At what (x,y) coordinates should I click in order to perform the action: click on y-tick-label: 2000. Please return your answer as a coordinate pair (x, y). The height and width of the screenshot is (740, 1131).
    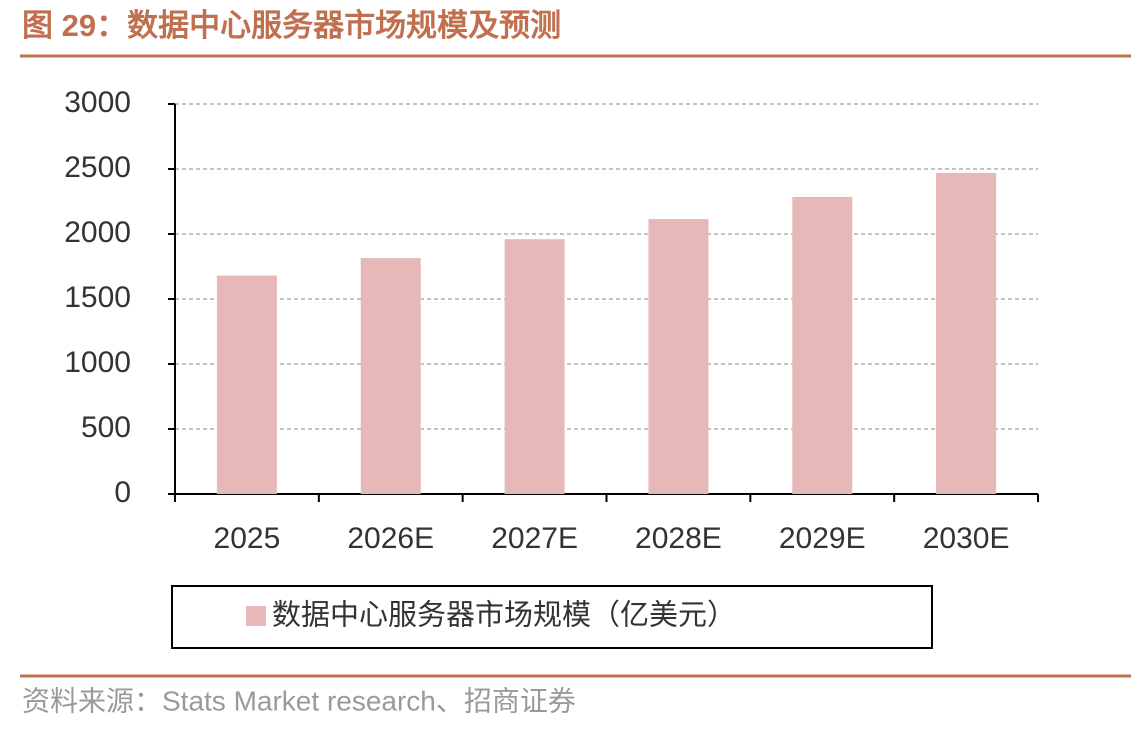
    Looking at the image, I should click on (97, 232).